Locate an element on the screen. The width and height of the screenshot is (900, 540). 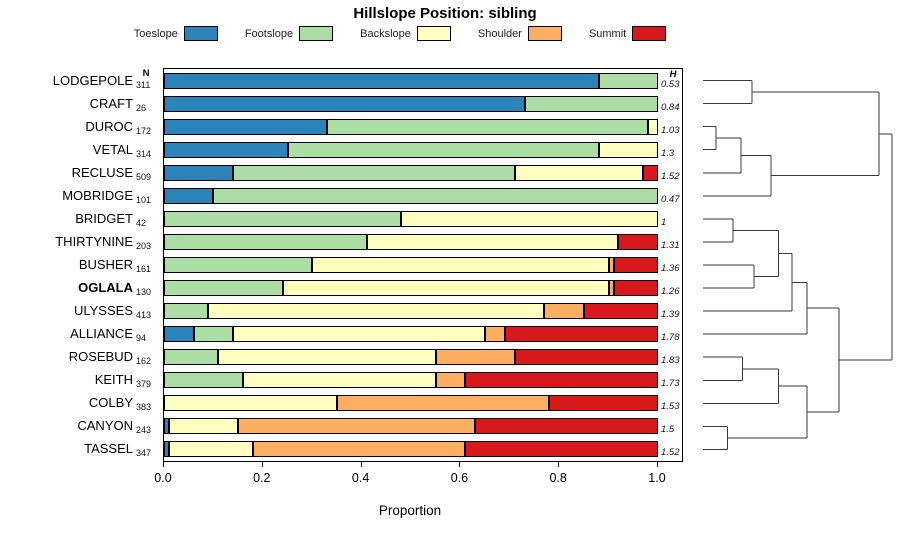
n-value: 130 is located at coordinates (144, 292).